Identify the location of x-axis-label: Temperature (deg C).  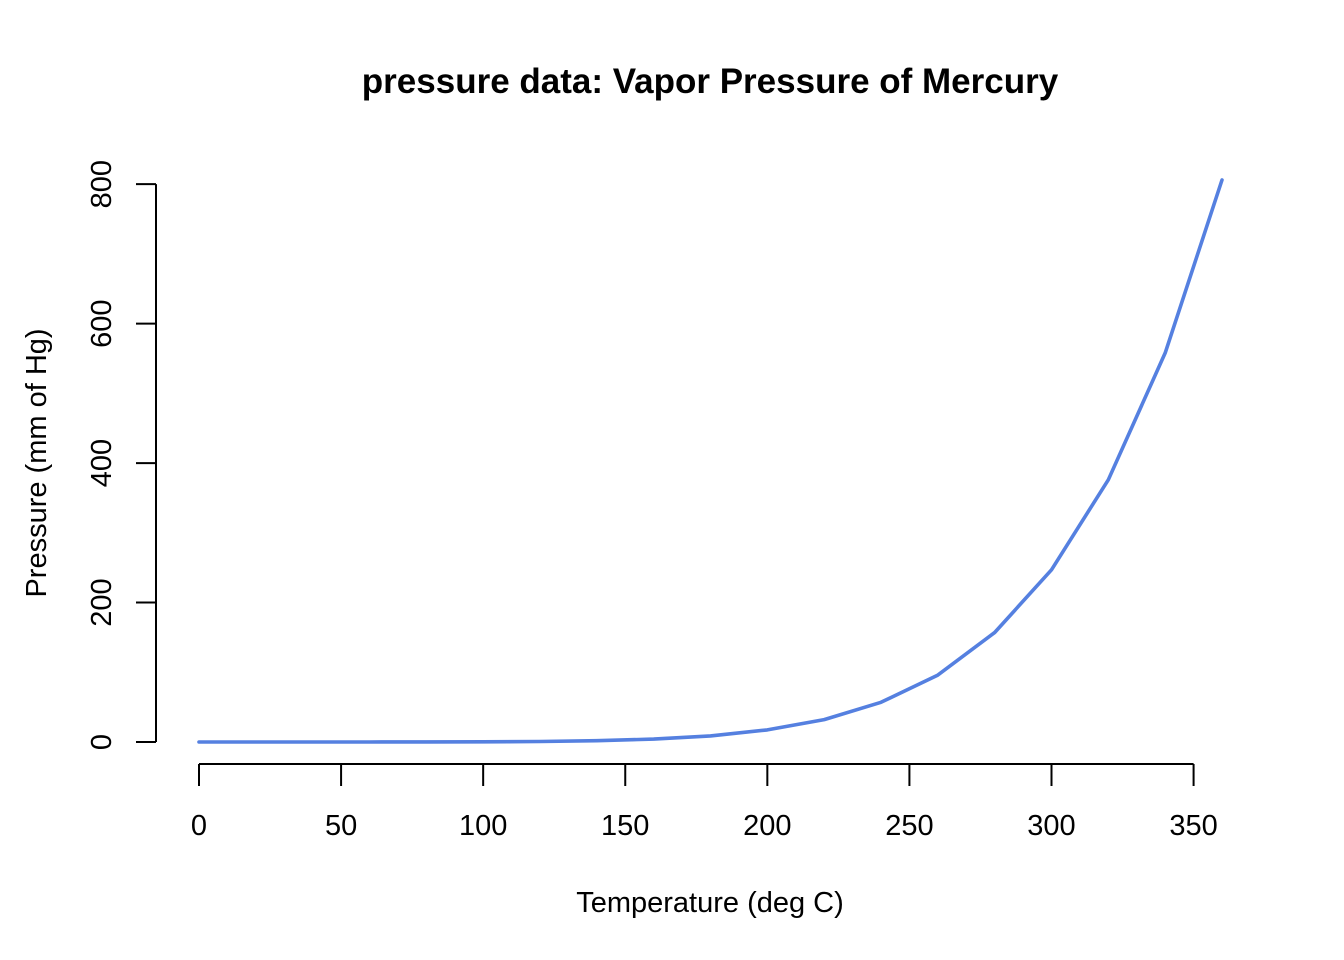
(710, 903).